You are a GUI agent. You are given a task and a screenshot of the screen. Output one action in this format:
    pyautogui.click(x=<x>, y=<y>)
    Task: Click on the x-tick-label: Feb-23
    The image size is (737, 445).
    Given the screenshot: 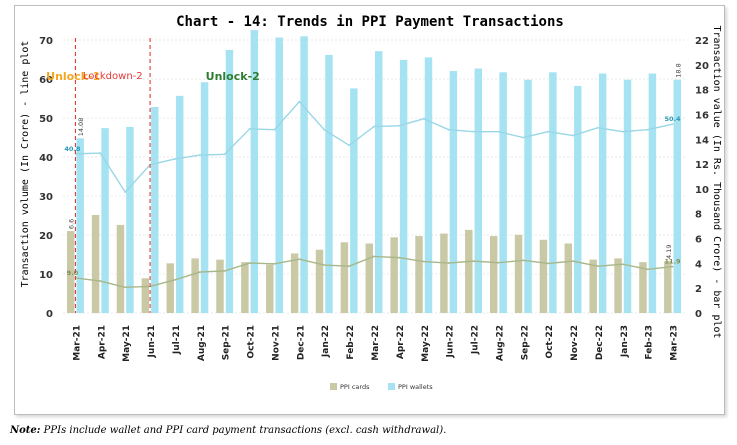 What is the action you would take?
    pyautogui.click(x=650, y=342)
    